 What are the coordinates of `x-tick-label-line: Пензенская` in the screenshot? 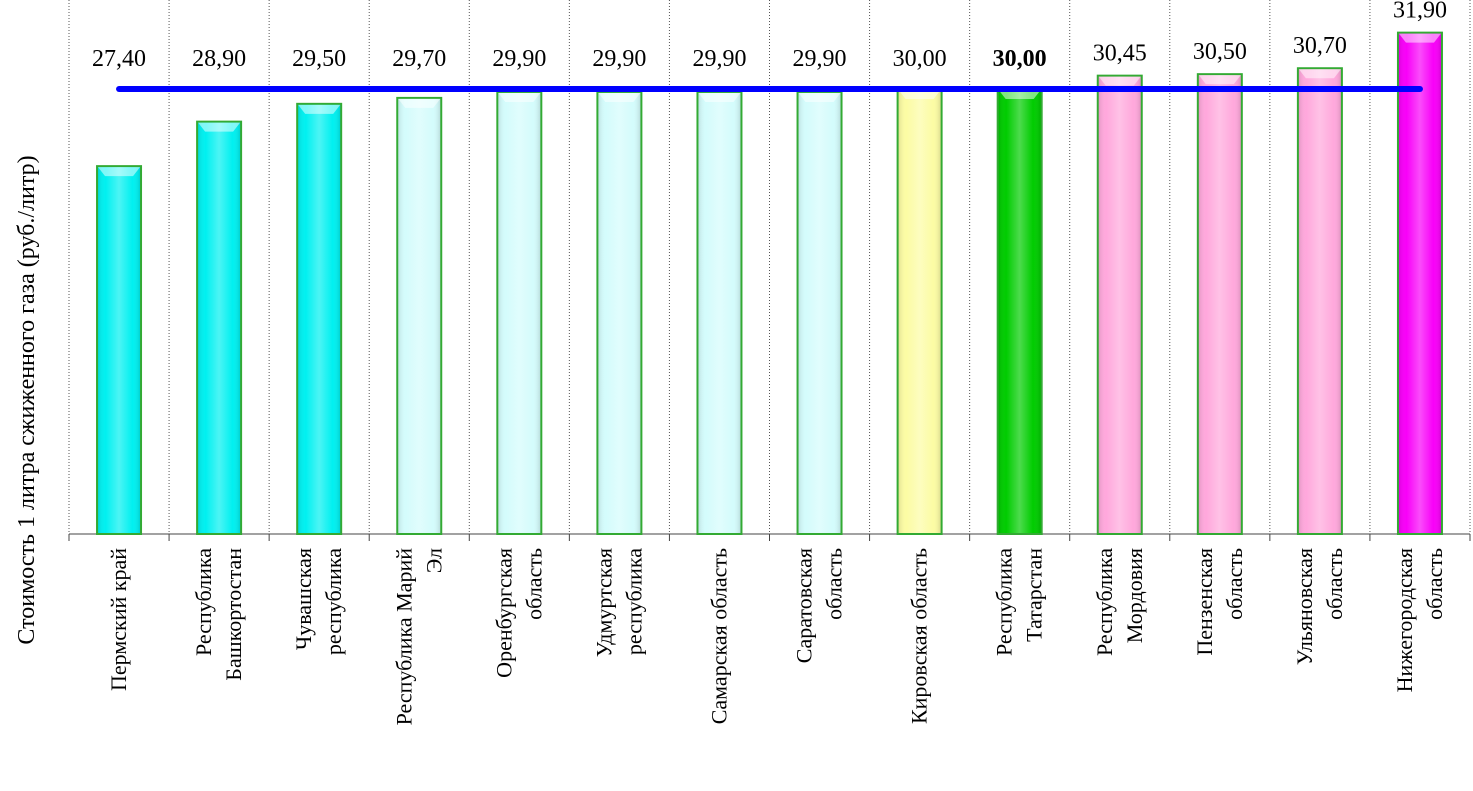 It's located at (1204, 602).